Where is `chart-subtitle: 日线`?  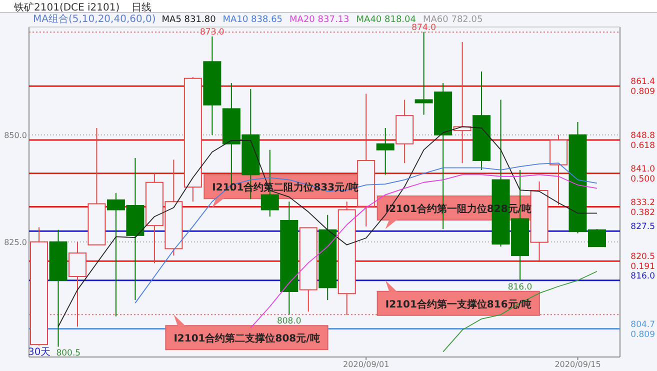 chart-subtitle: 日线 is located at coordinates (142, 8).